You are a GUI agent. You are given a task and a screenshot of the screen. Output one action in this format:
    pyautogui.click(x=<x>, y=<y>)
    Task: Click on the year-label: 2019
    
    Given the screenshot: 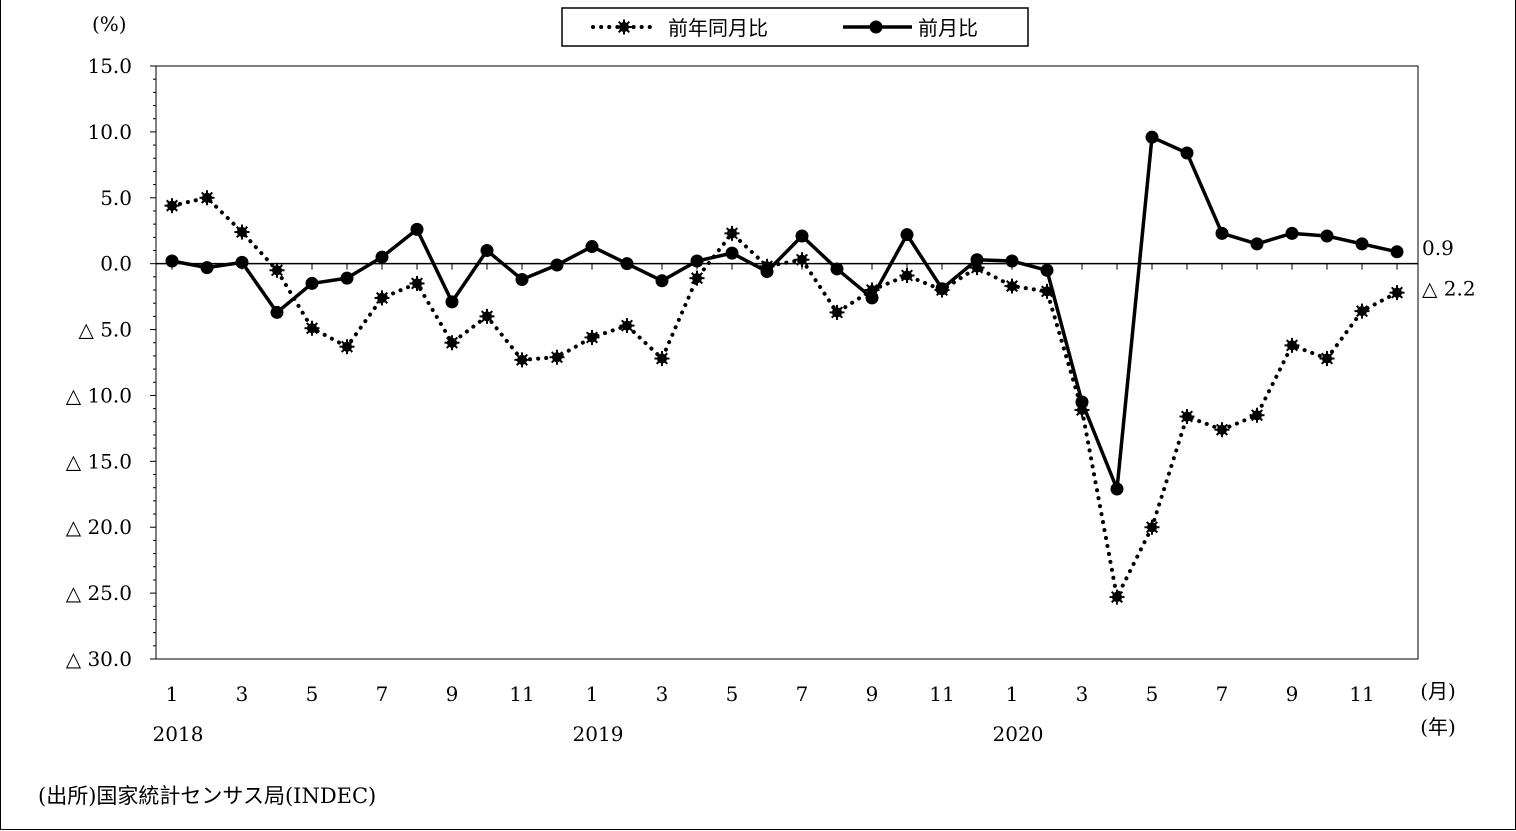 What is the action you would take?
    pyautogui.click(x=598, y=734)
    